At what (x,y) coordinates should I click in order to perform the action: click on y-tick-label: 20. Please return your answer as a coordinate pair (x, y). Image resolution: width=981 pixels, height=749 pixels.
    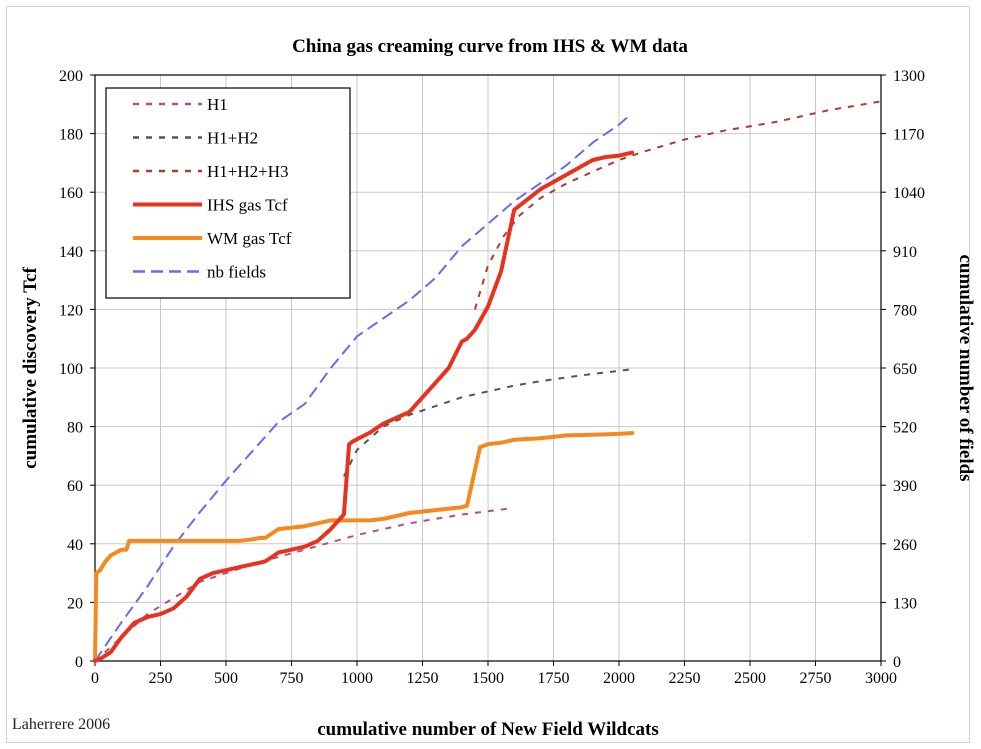
    Looking at the image, I should click on (75, 603).